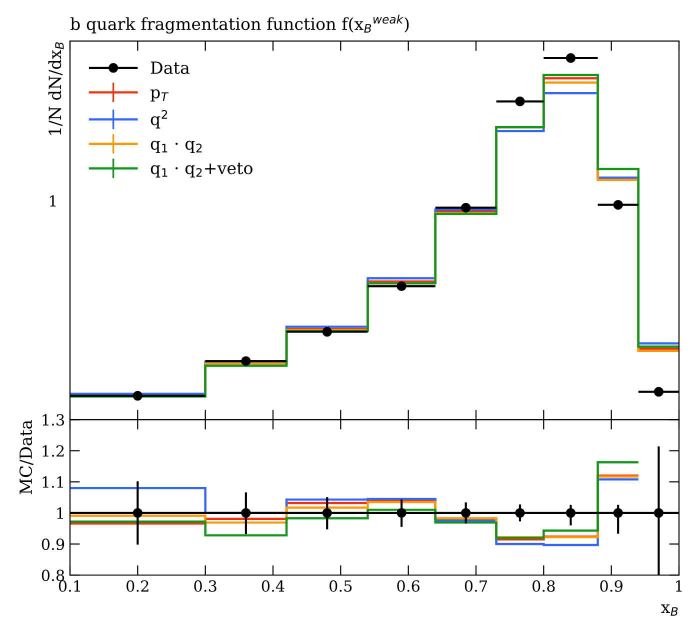  What do you see at coordinates (56, 88) in the screenshot?
I see `y-axis-title: 1/N dN/dx$_{B}$` at bounding box center [56, 88].